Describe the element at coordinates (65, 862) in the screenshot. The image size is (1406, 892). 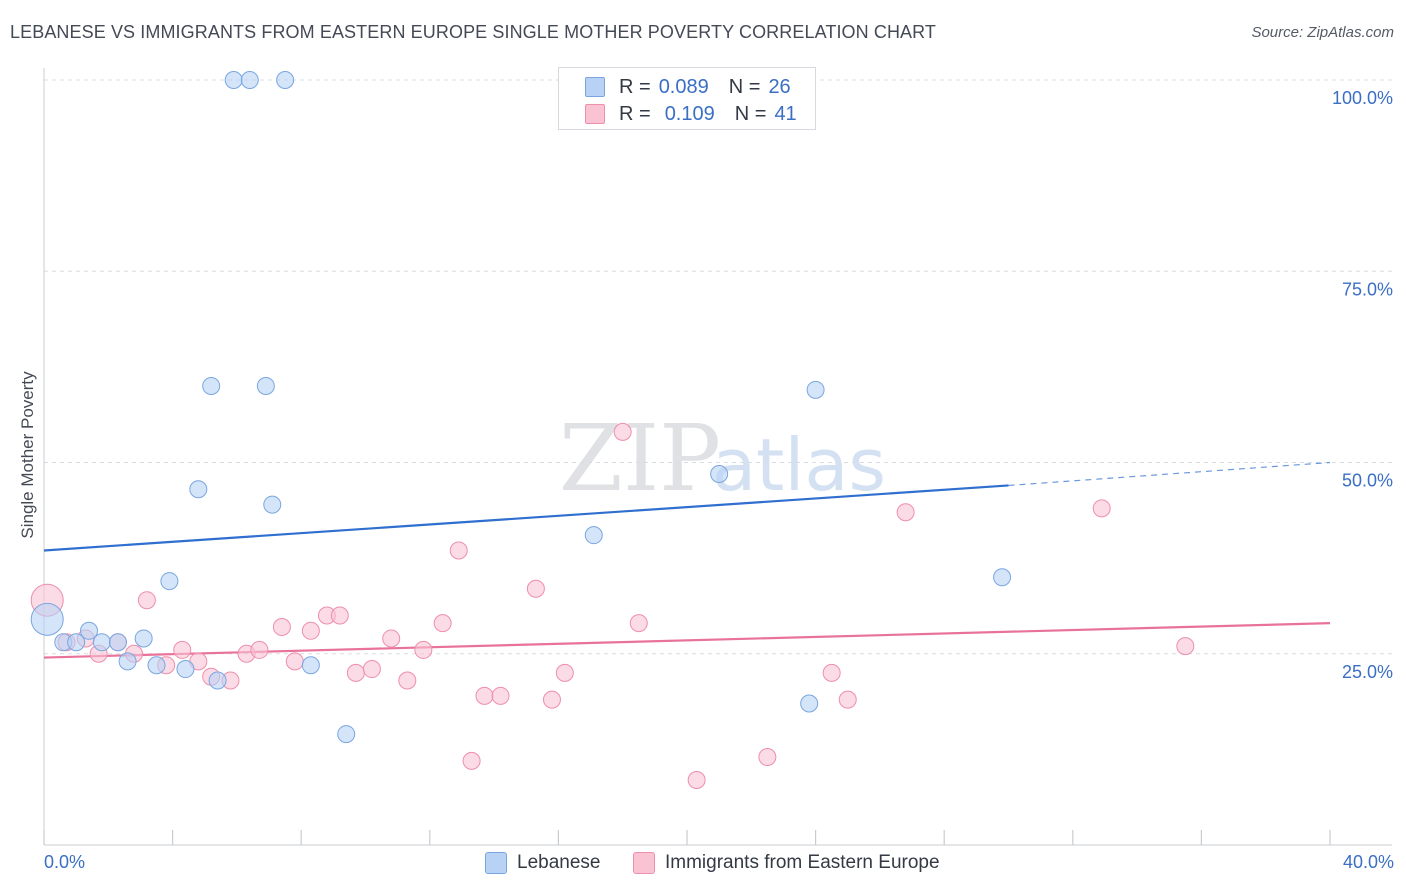
I see `x-tick-label-min: 0.0%` at that location.